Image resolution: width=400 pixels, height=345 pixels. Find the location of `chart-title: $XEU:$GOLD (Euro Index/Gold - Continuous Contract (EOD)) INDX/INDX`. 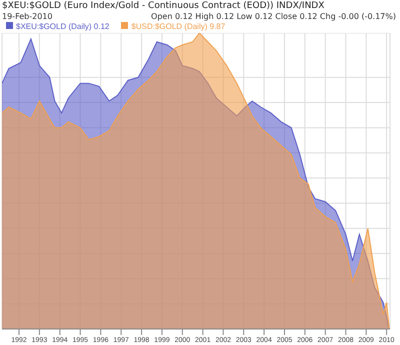

chart-title: $XEU:$GOLD (Euro Index/Gold - Continuous Contract (EOD)) INDX/INDX is located at coordinates (163, 6).